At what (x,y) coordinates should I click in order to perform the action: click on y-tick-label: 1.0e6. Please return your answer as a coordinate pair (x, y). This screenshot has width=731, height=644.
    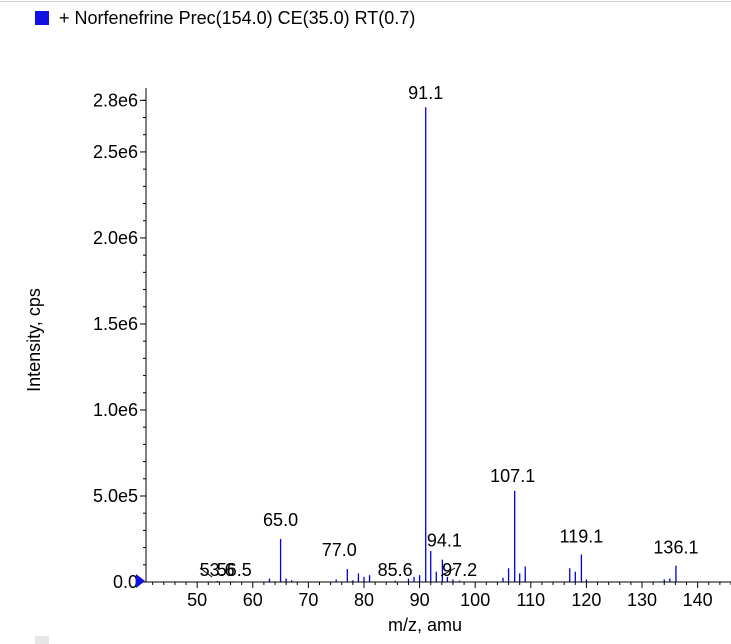
    Looking at the image, I should click on (115, 410).